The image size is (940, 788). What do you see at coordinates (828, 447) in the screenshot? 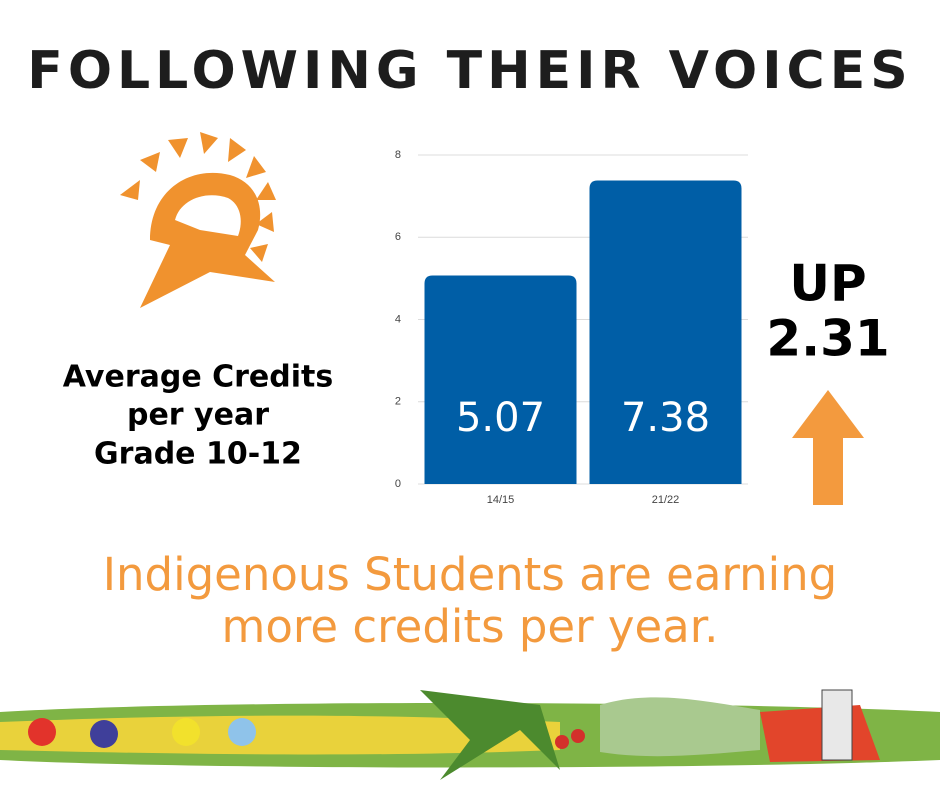
I see `up-arrow` at bounding box center [828, 447].